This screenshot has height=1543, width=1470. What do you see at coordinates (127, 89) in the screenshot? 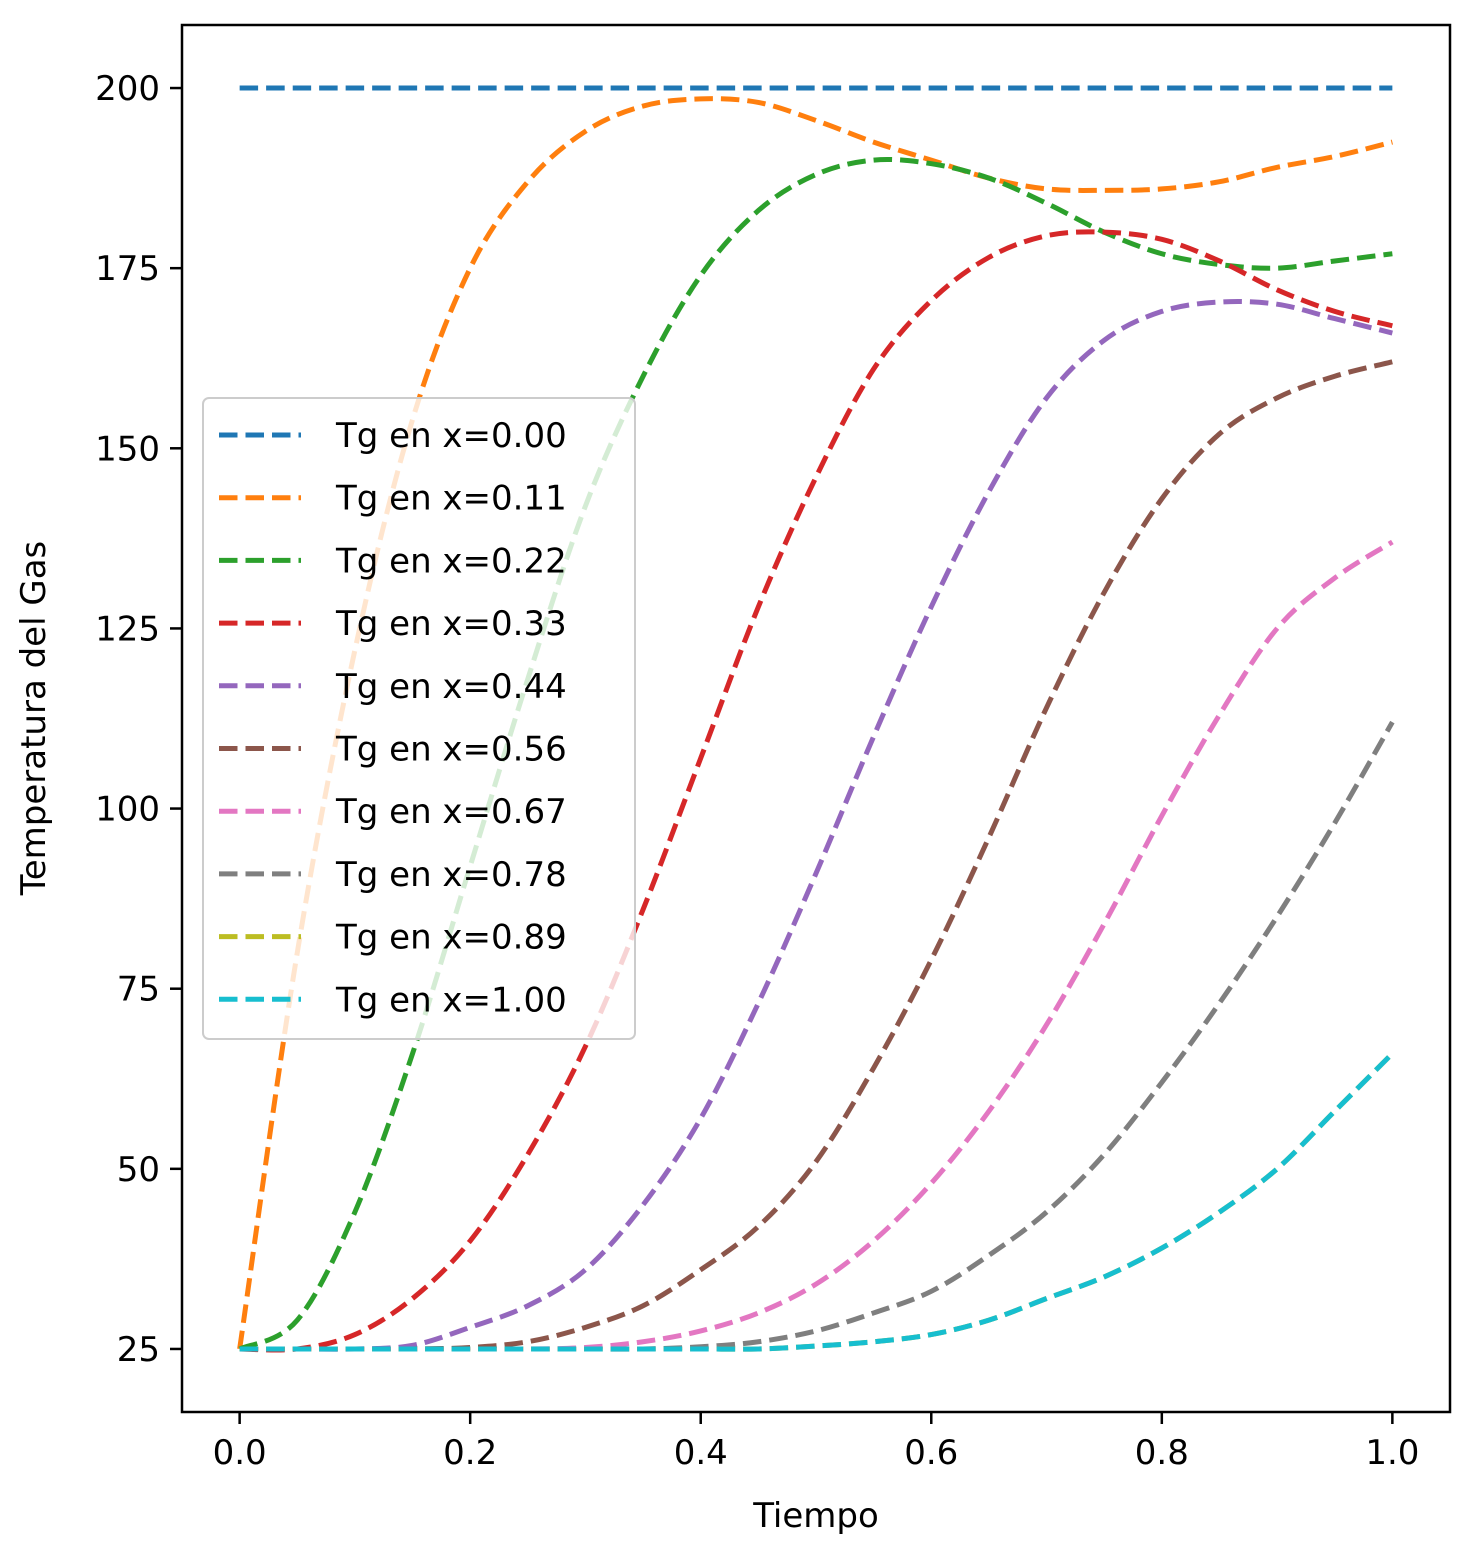
I see `y-tick-label: 200` at bounding box center [127, 89].